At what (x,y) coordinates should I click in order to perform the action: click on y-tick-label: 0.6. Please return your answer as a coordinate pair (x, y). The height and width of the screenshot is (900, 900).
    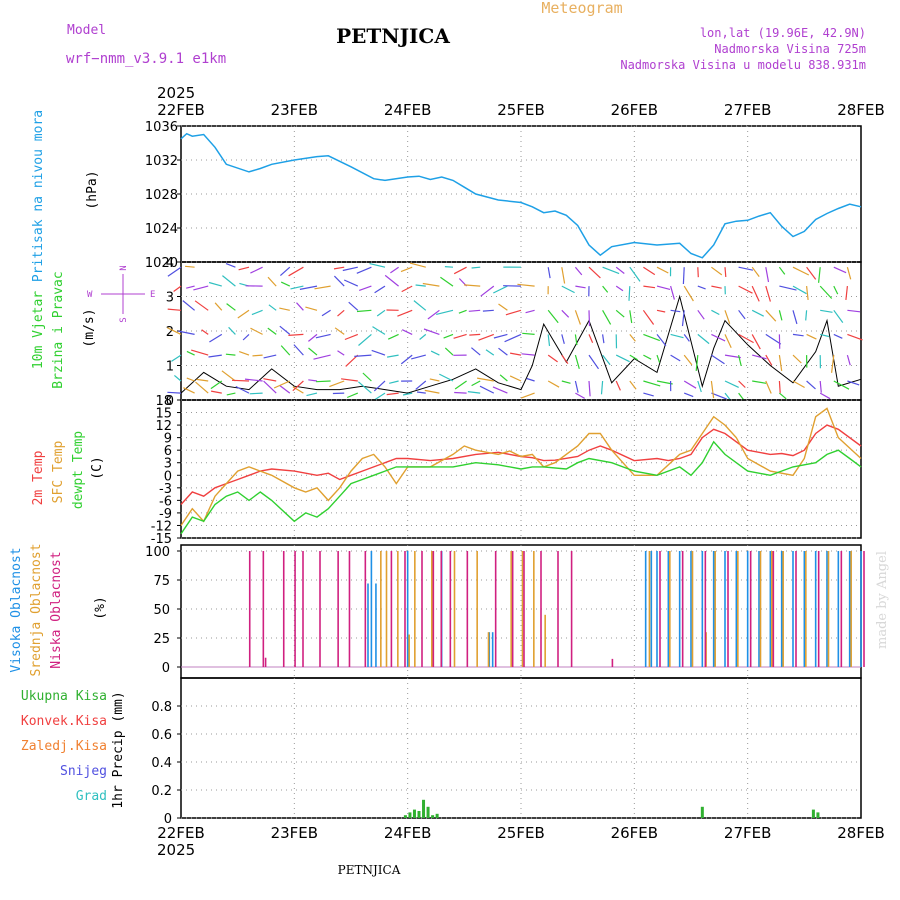
    Looking at the image, I should click on (161, 735).